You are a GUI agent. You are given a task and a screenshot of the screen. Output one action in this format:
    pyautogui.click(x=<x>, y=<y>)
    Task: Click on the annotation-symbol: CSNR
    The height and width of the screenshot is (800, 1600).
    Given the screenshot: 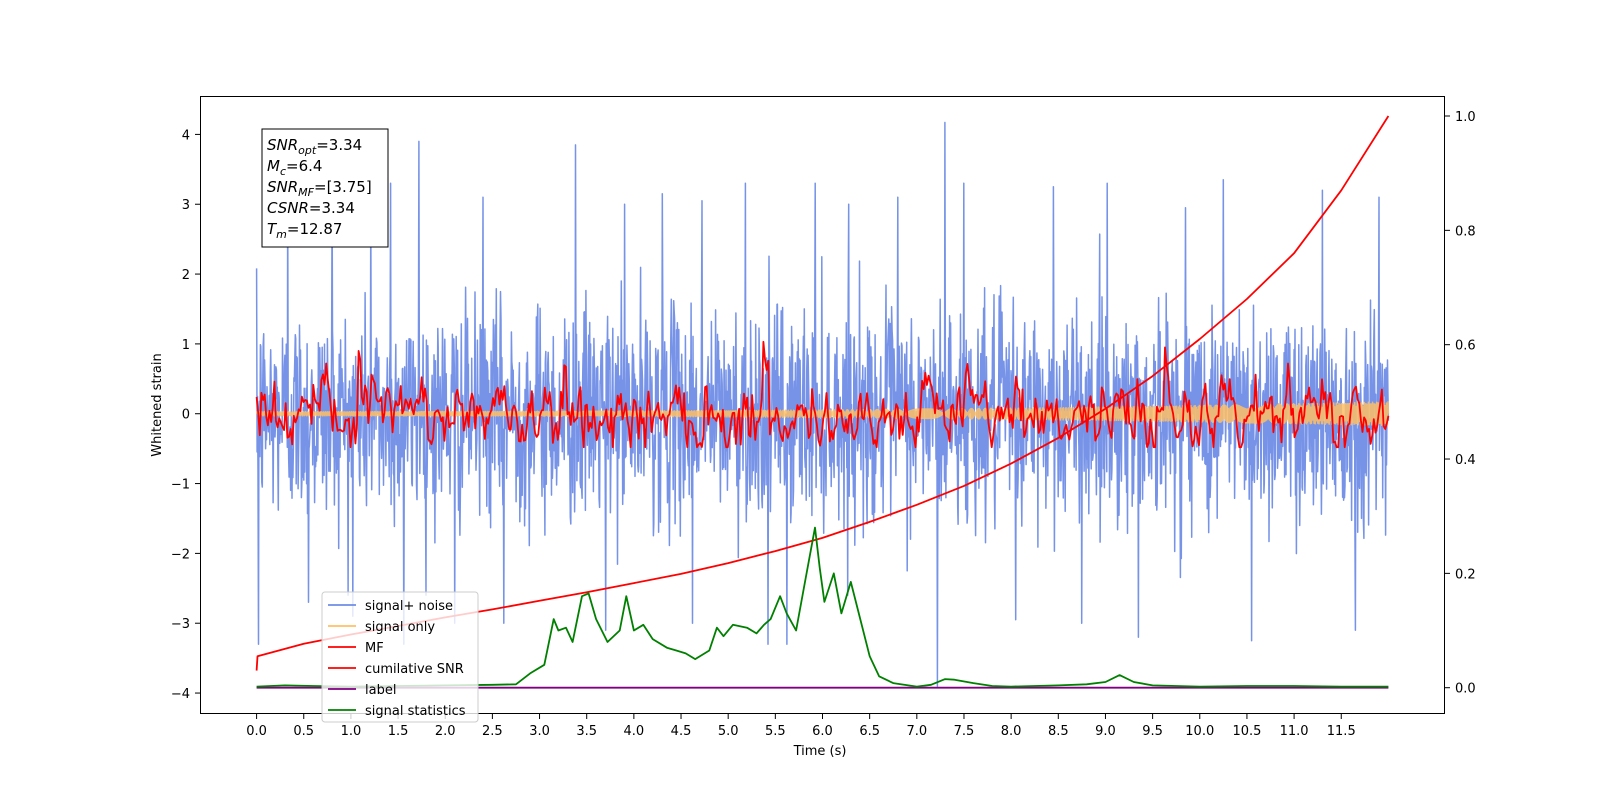 What is the action you would take?
    pyautogui.click(x=288, y=208)
    